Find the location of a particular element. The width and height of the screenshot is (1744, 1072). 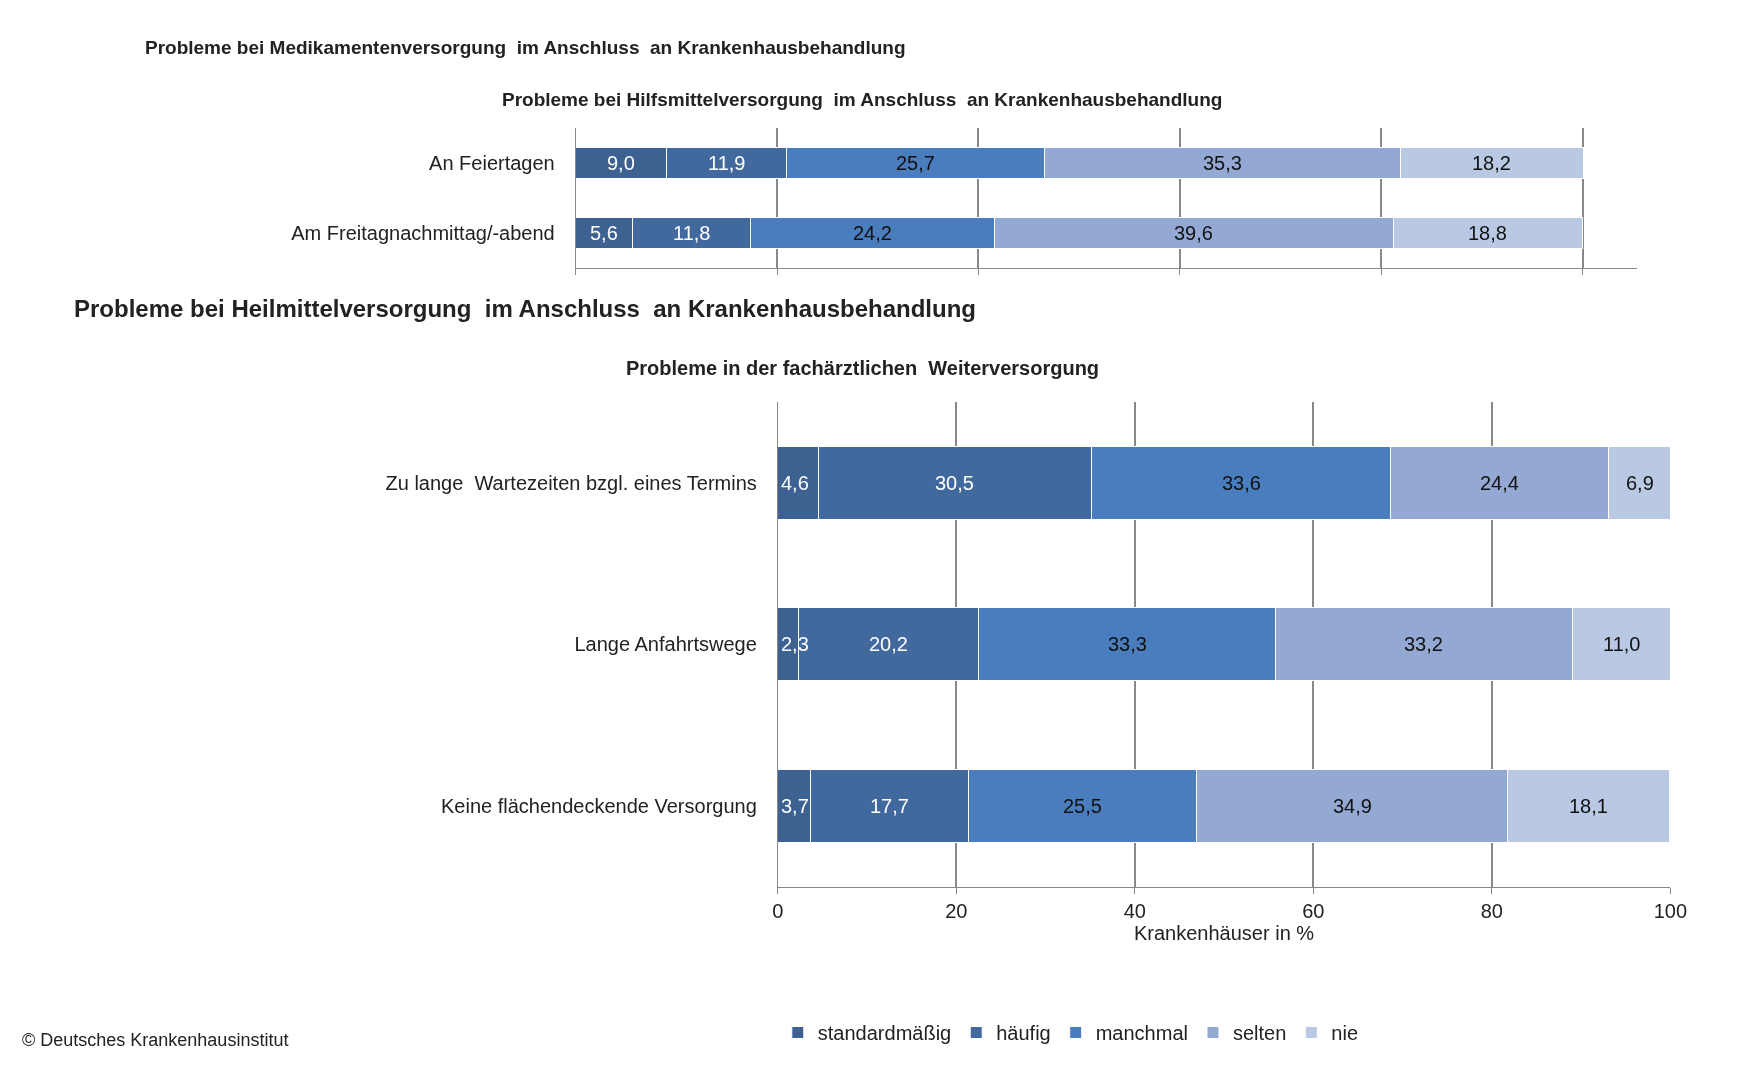

data-label: 33,6 is located at coordinates (1241, 483).